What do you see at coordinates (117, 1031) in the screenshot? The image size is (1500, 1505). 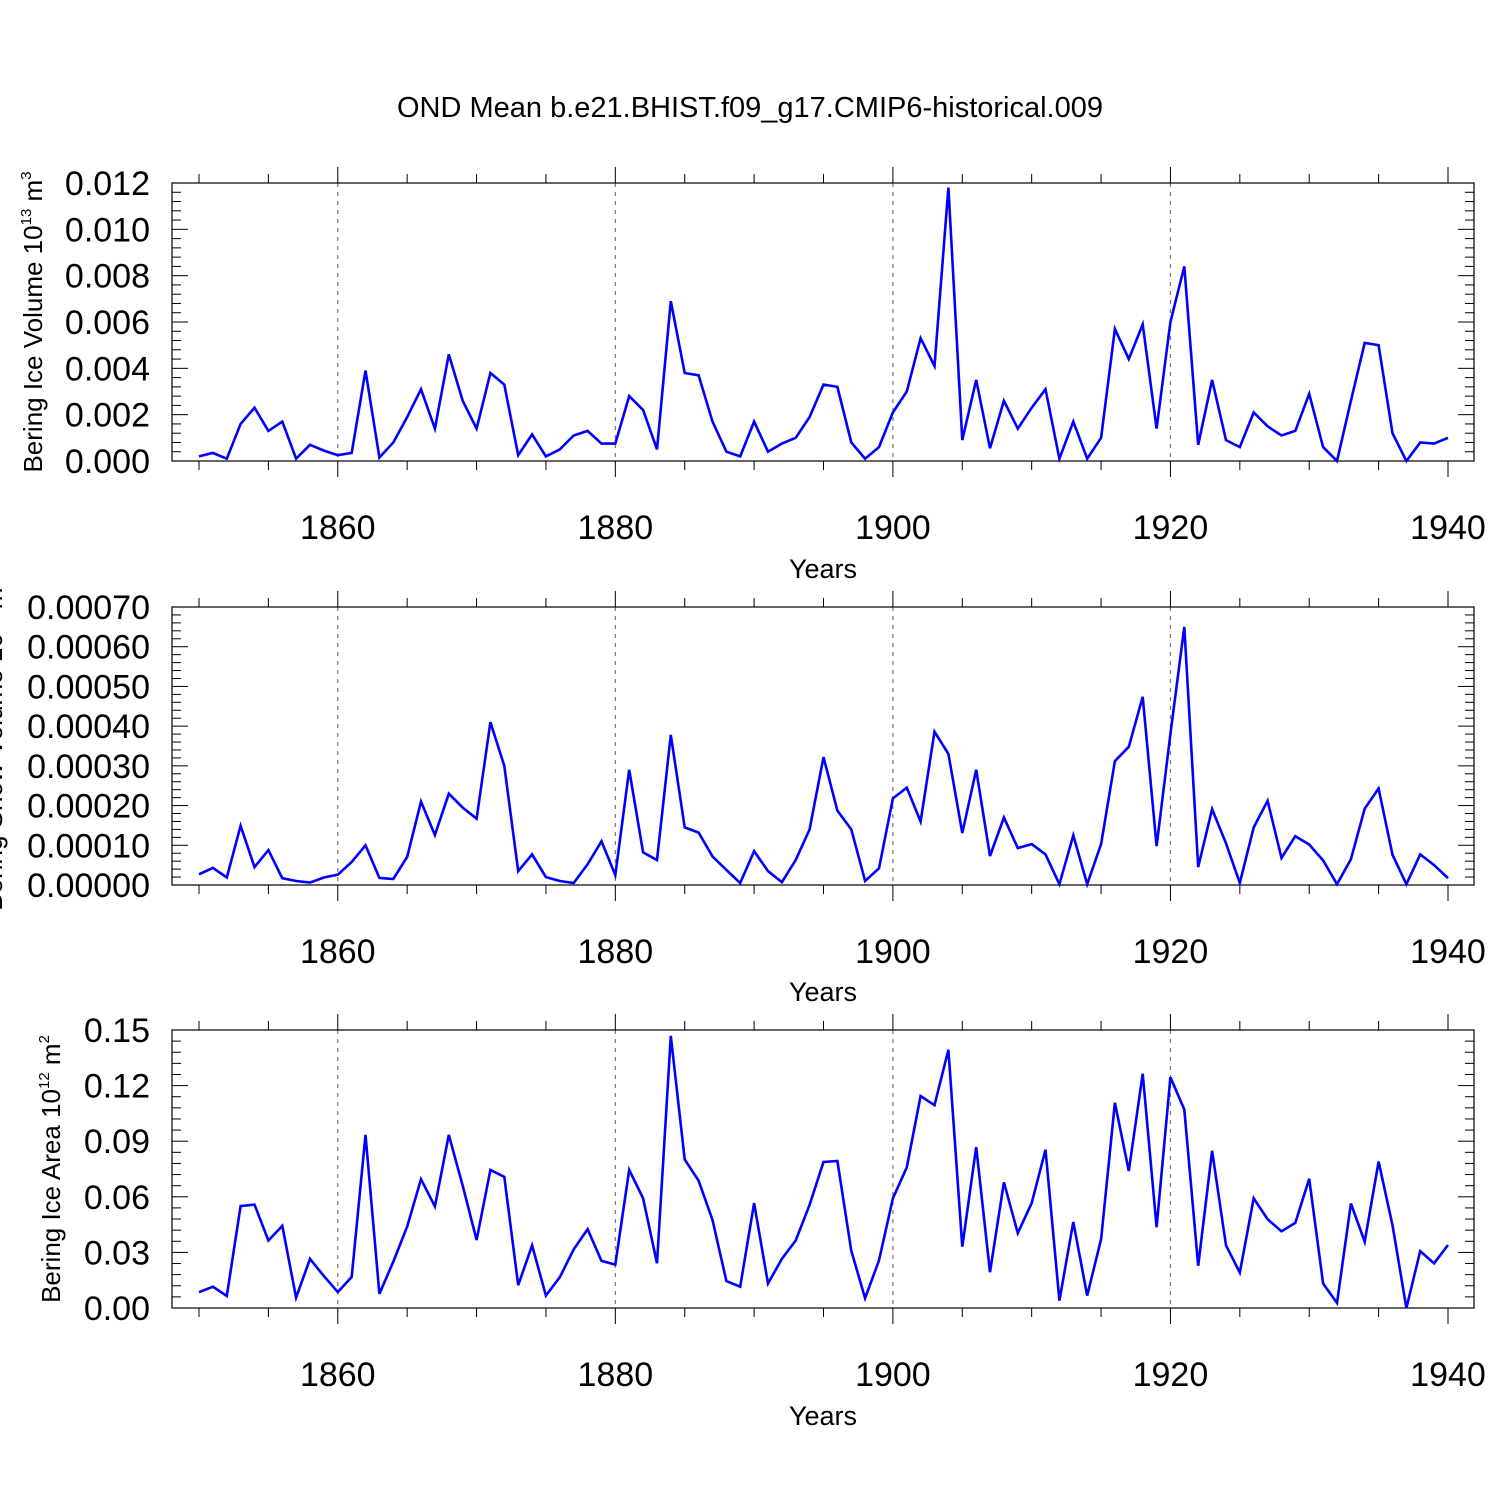 I see `y-tick-label: 0.15` at bounding box center [117, 1031].